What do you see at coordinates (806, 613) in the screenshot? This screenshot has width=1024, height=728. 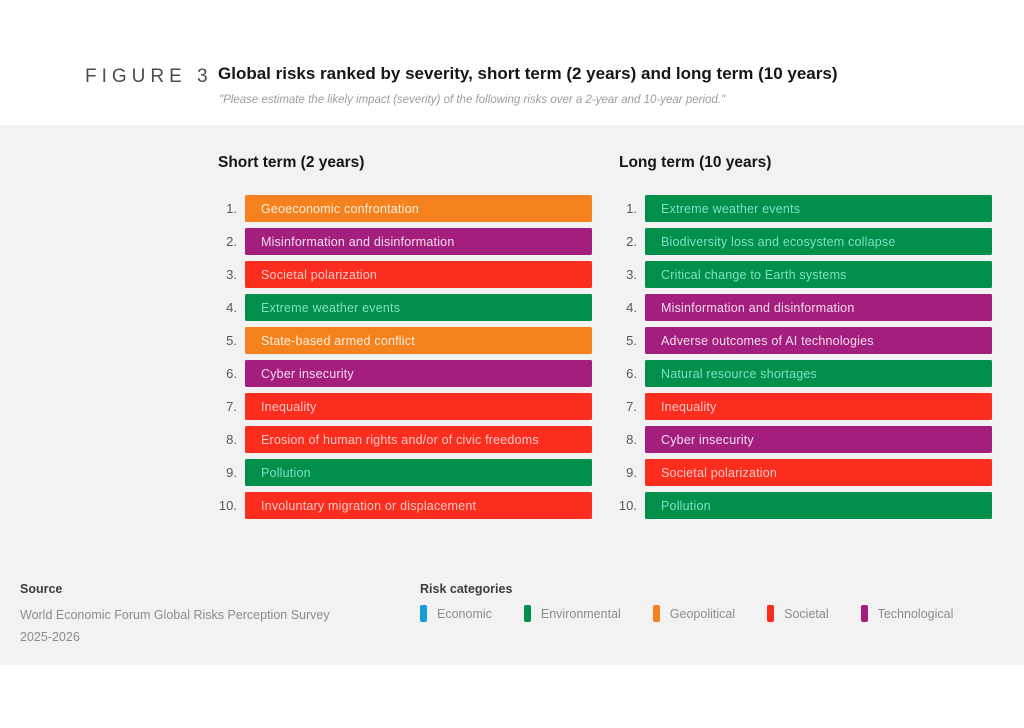 I see `legend-label: Societal` at bounding box center [806, 613].